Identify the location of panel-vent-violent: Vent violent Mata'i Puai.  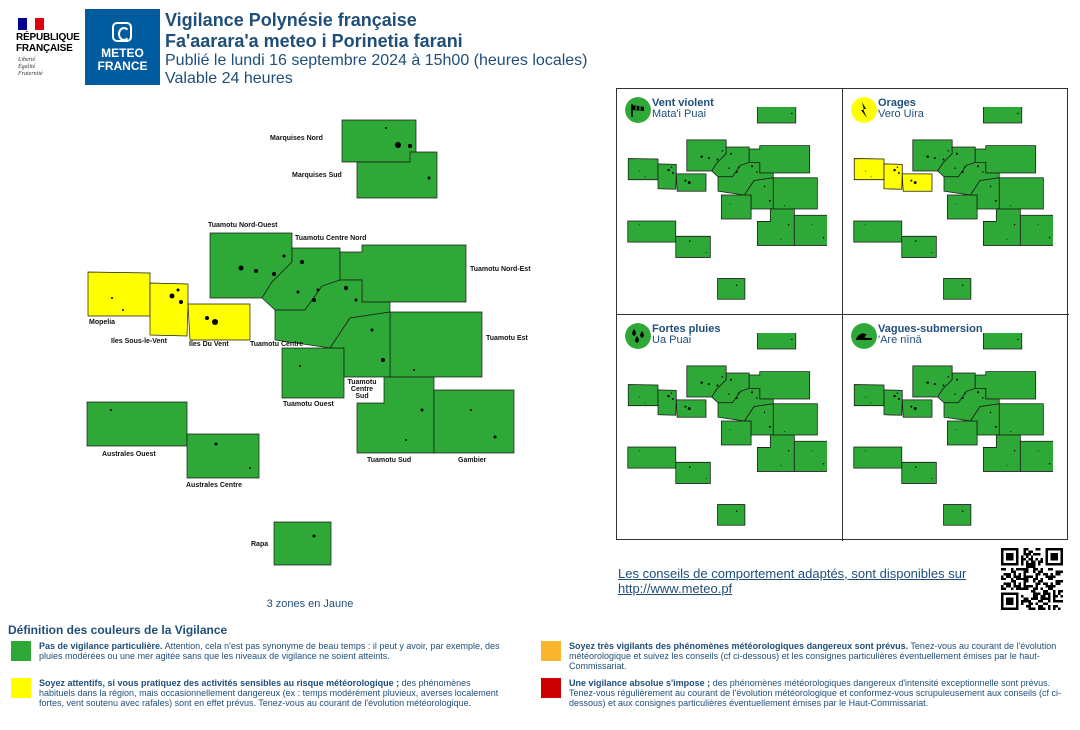
(730, 202).